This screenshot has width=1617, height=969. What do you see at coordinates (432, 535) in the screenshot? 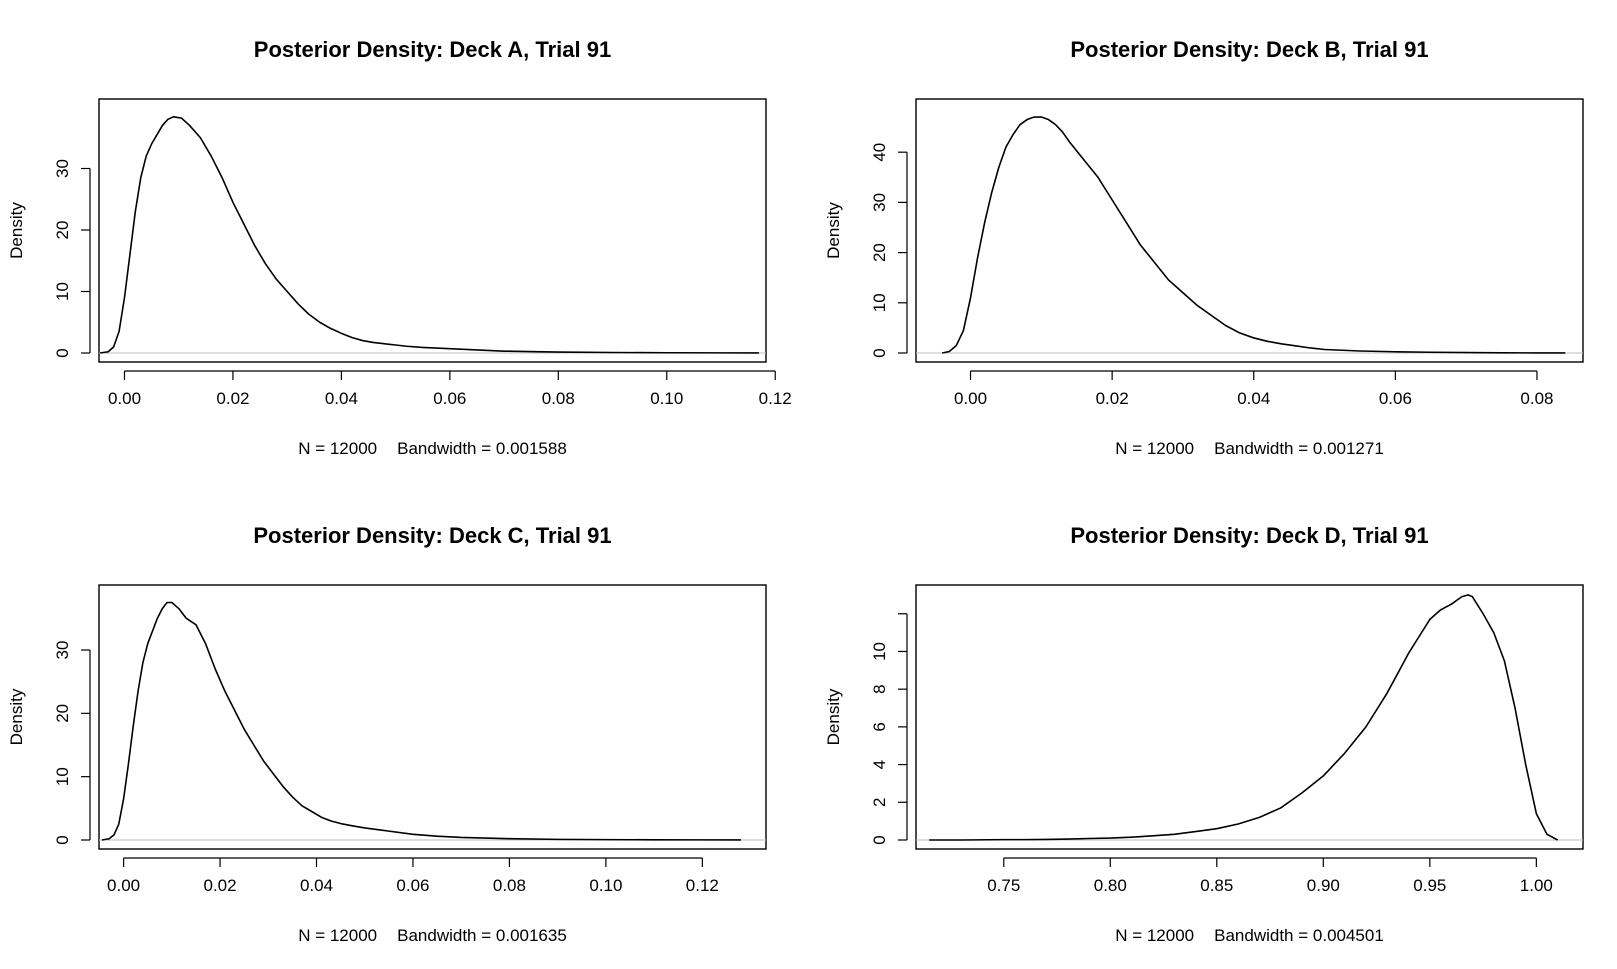
I see `chart-title: Posterior Density: Deck C, Trial 91` at bounding box center [432, 535].